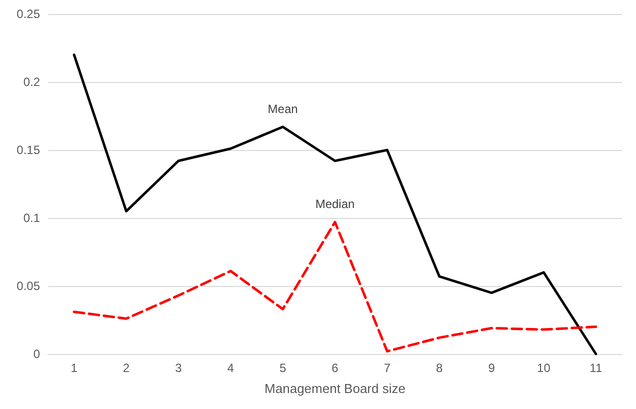 This screenshot has width=636, height=409. Describe the element at coordinates (282, 368) in the screenshot. I see `x-tick-label: 5` at that location.